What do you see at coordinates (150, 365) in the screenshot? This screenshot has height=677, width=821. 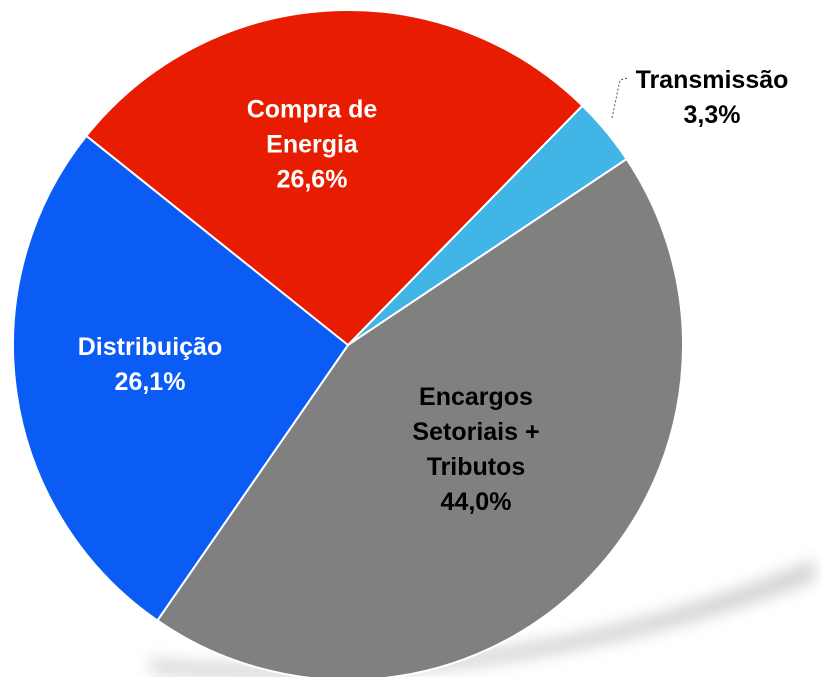 I see `slice-label: Distribuição 26,1%` at bounding box center [150, 365].